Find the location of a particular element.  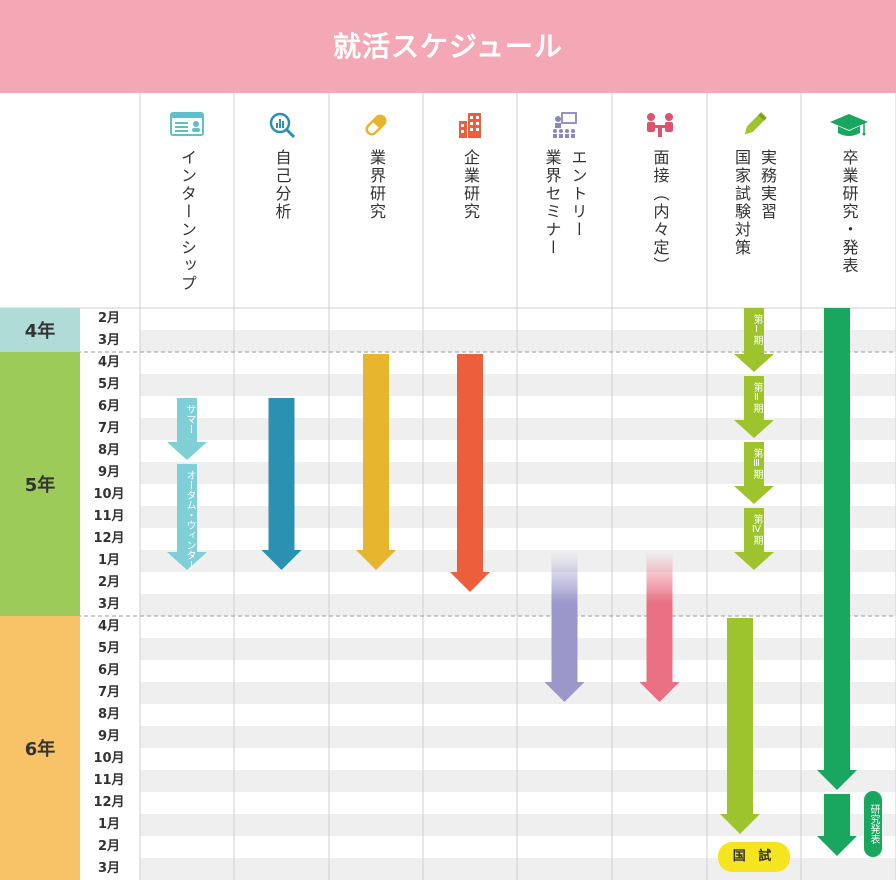

column-header-graduation: 卒業研究・発表 is located at coordinates (848, 200).